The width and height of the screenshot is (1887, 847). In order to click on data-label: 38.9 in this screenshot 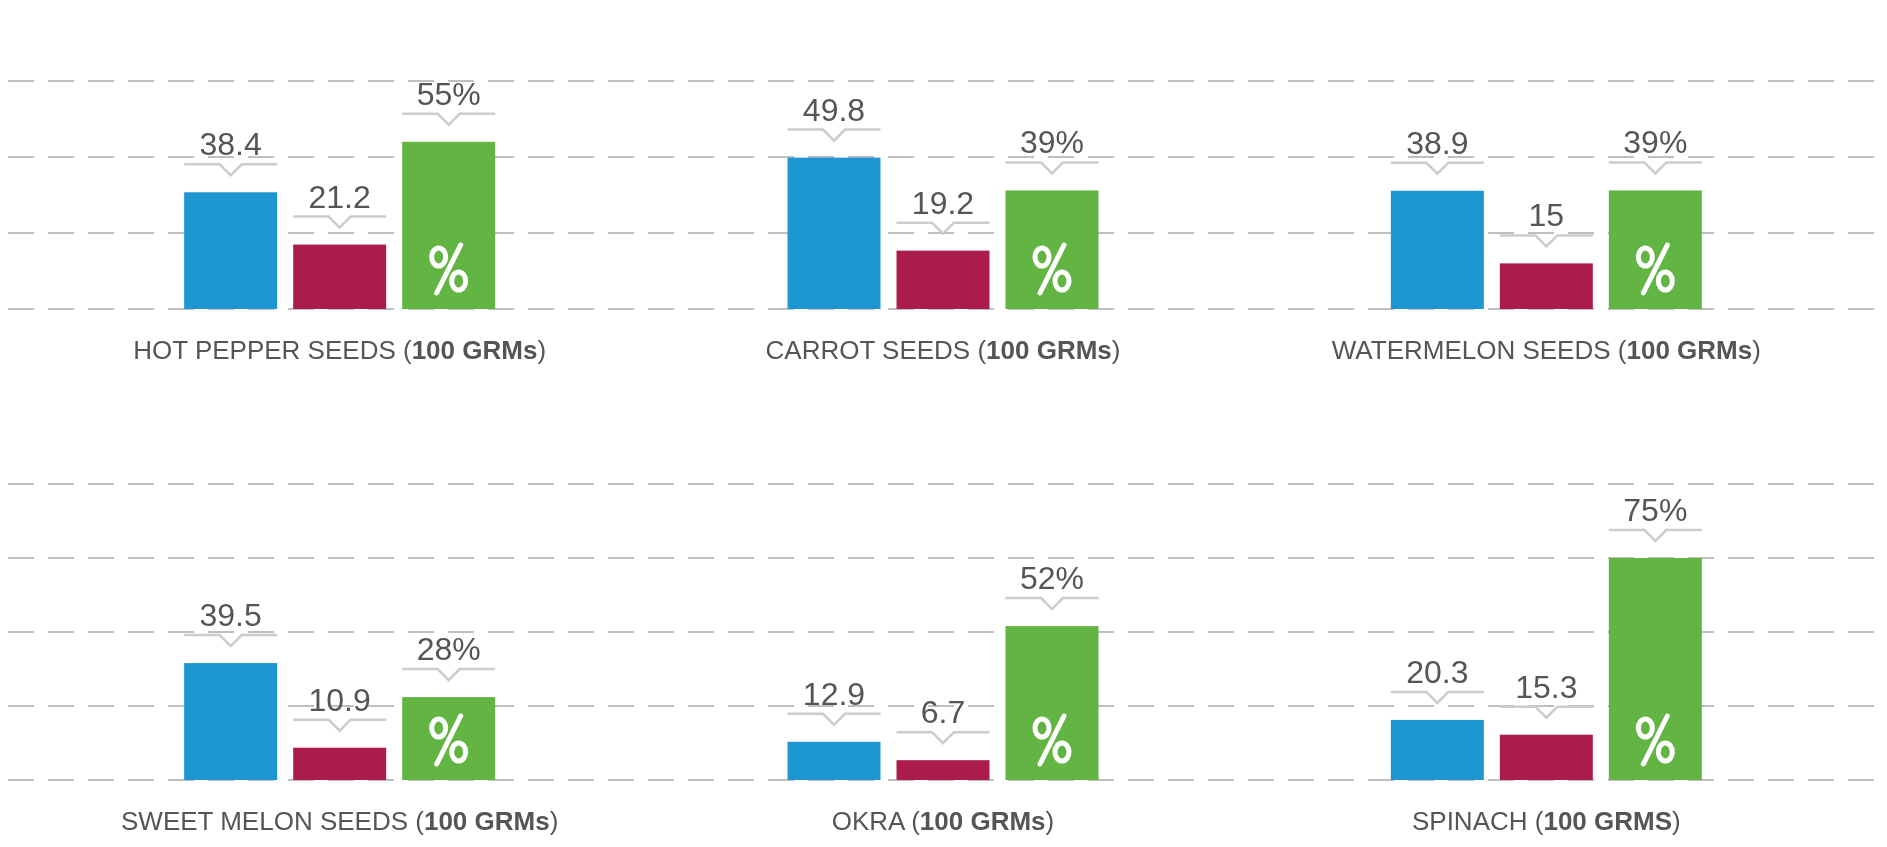, I will do `click(1437, 142)`.